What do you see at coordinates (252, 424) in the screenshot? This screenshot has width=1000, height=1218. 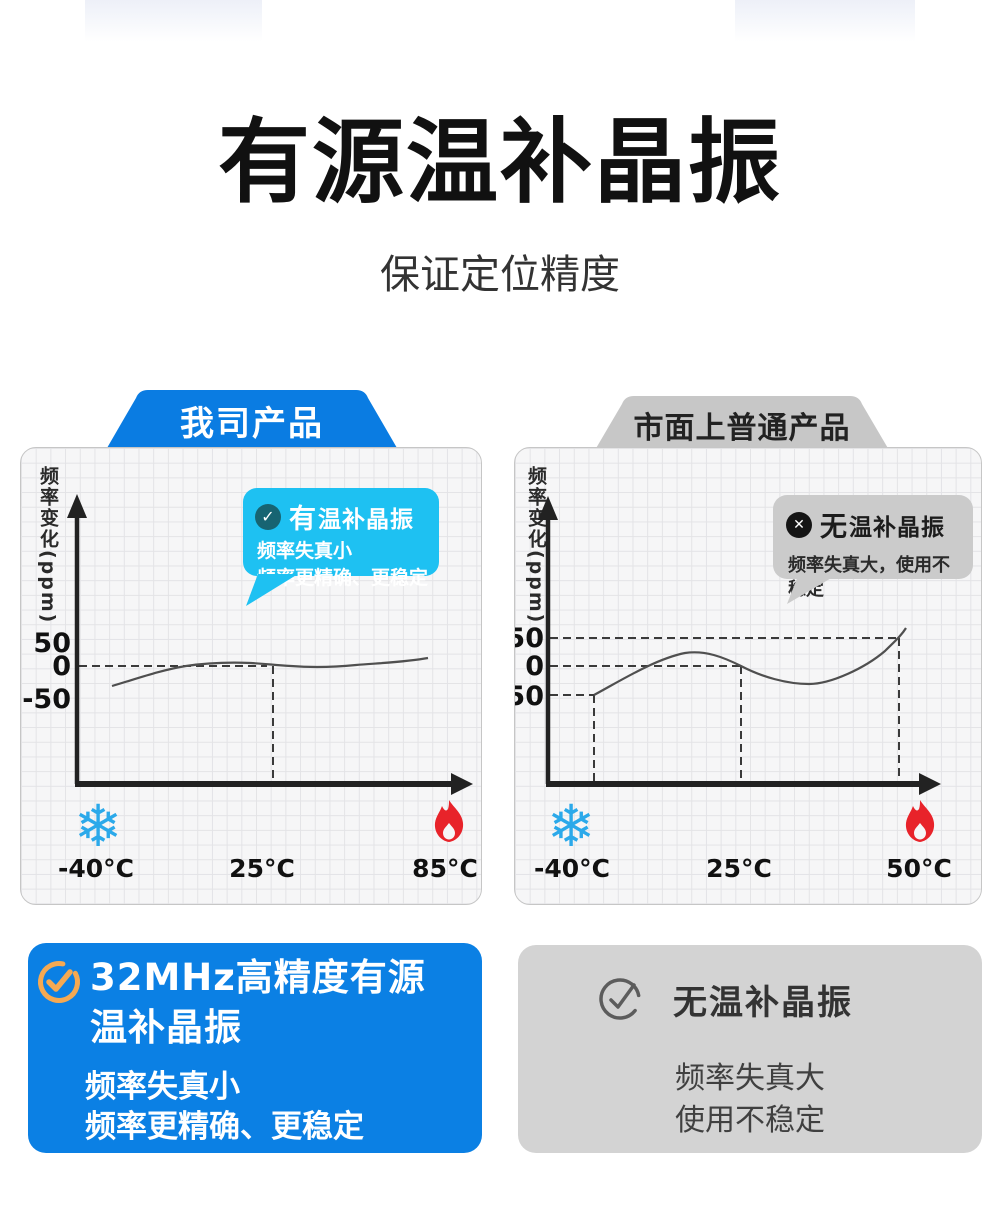 I see `tab-our-product-label: 我司产品` at bounding box center [252, 424].